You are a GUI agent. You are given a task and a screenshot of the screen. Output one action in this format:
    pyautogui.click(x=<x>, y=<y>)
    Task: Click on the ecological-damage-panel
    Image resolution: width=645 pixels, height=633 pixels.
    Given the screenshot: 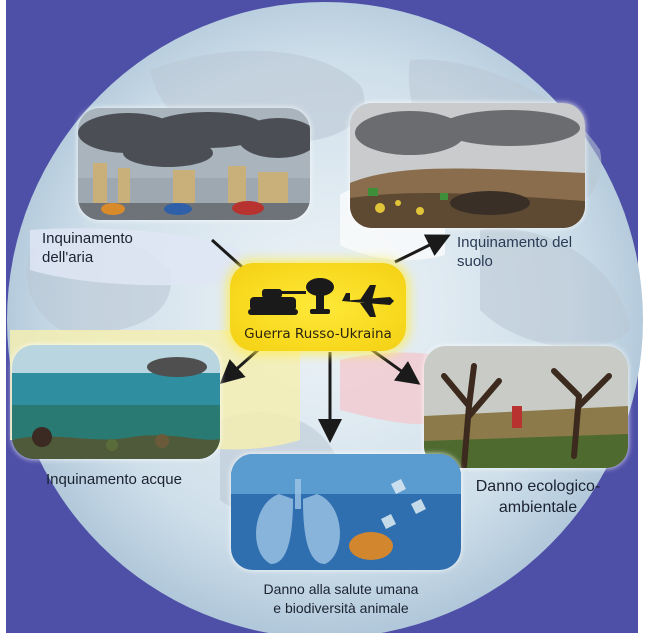 What is the action you would take?
    pyautogui.click(x=526, y=407)
    